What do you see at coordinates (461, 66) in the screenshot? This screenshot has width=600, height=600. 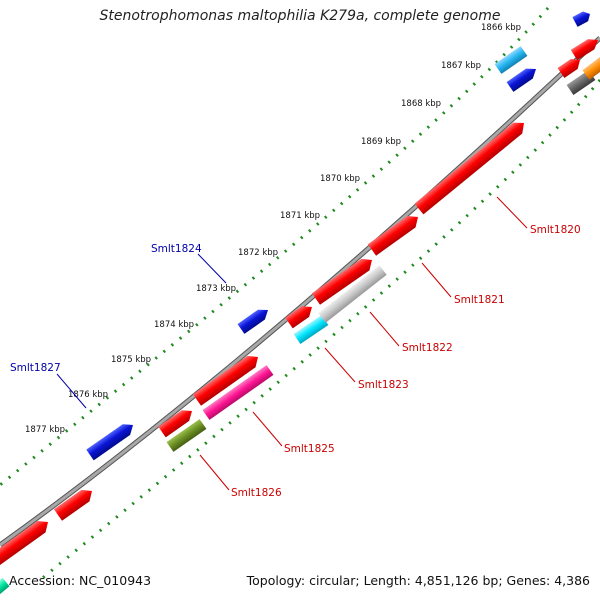 I see `scale-label: 1867 kbp` at bounding box center [461, 66].